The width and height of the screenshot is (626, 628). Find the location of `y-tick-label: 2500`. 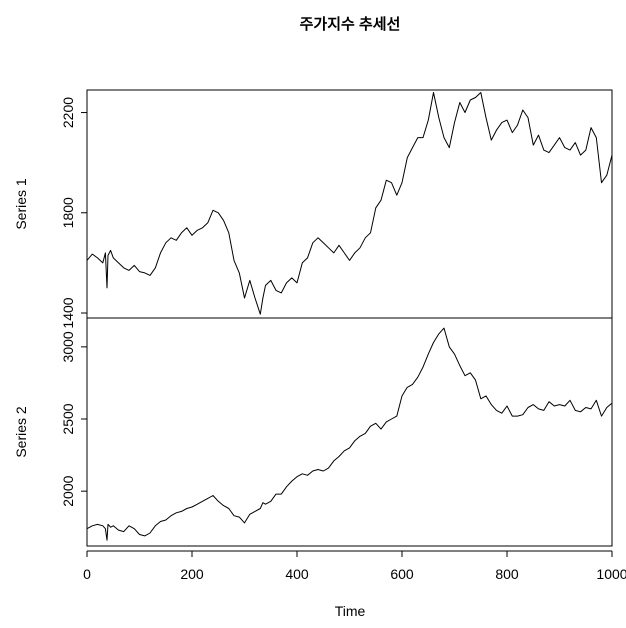

y-tick-label: 2500 is located at coordinates (68, 418).